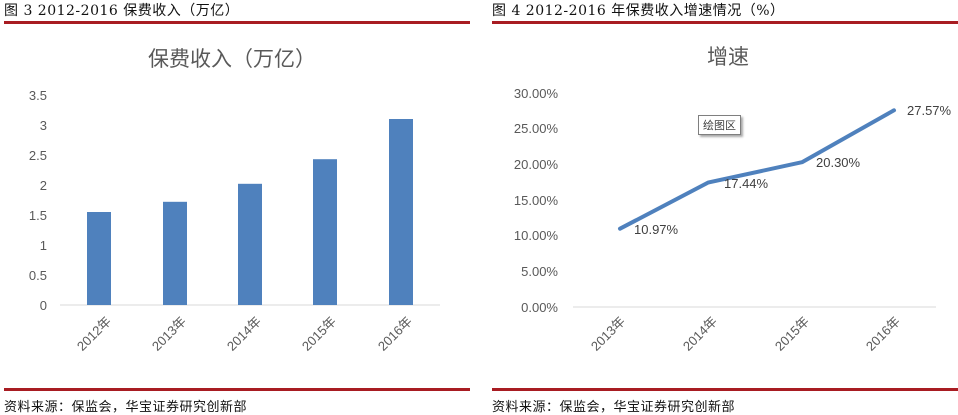 This screenshot has width=958, height=415. I want to click on bar-2015年, so click(325, 232).